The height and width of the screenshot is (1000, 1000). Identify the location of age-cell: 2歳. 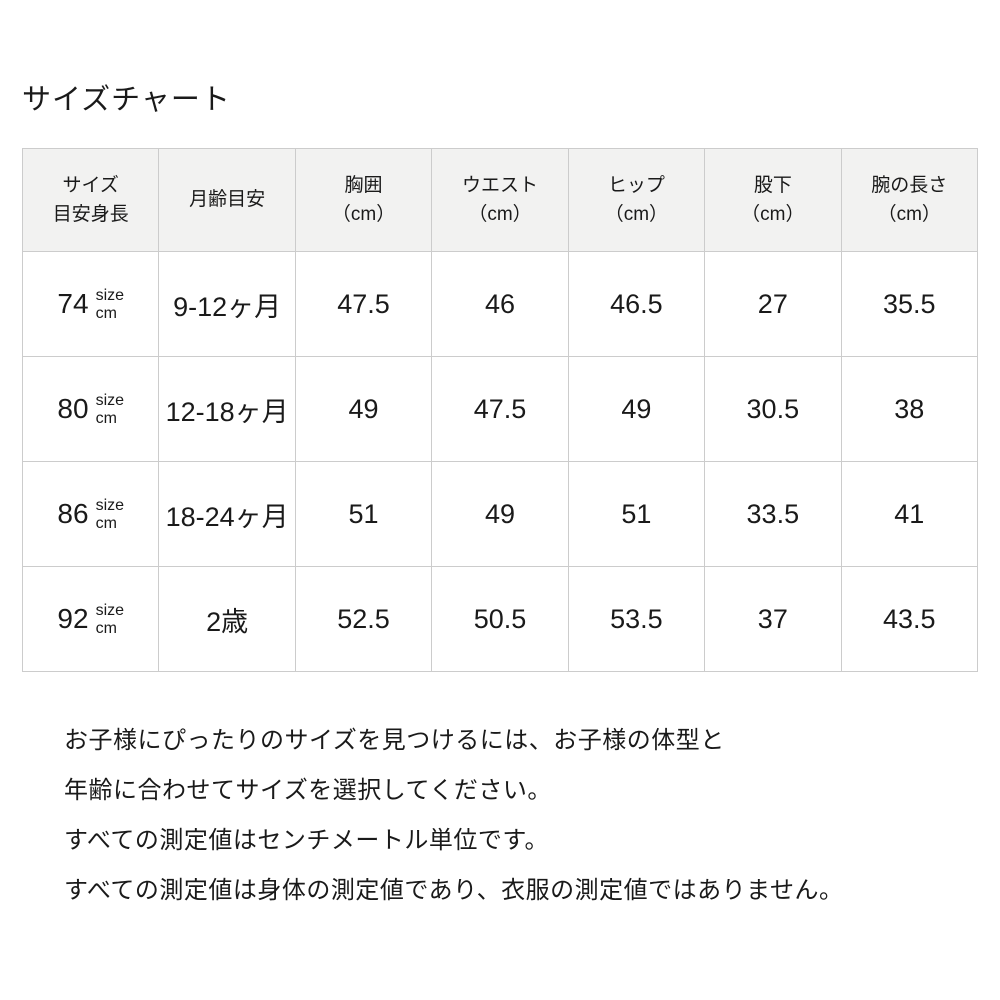
(227, 619).